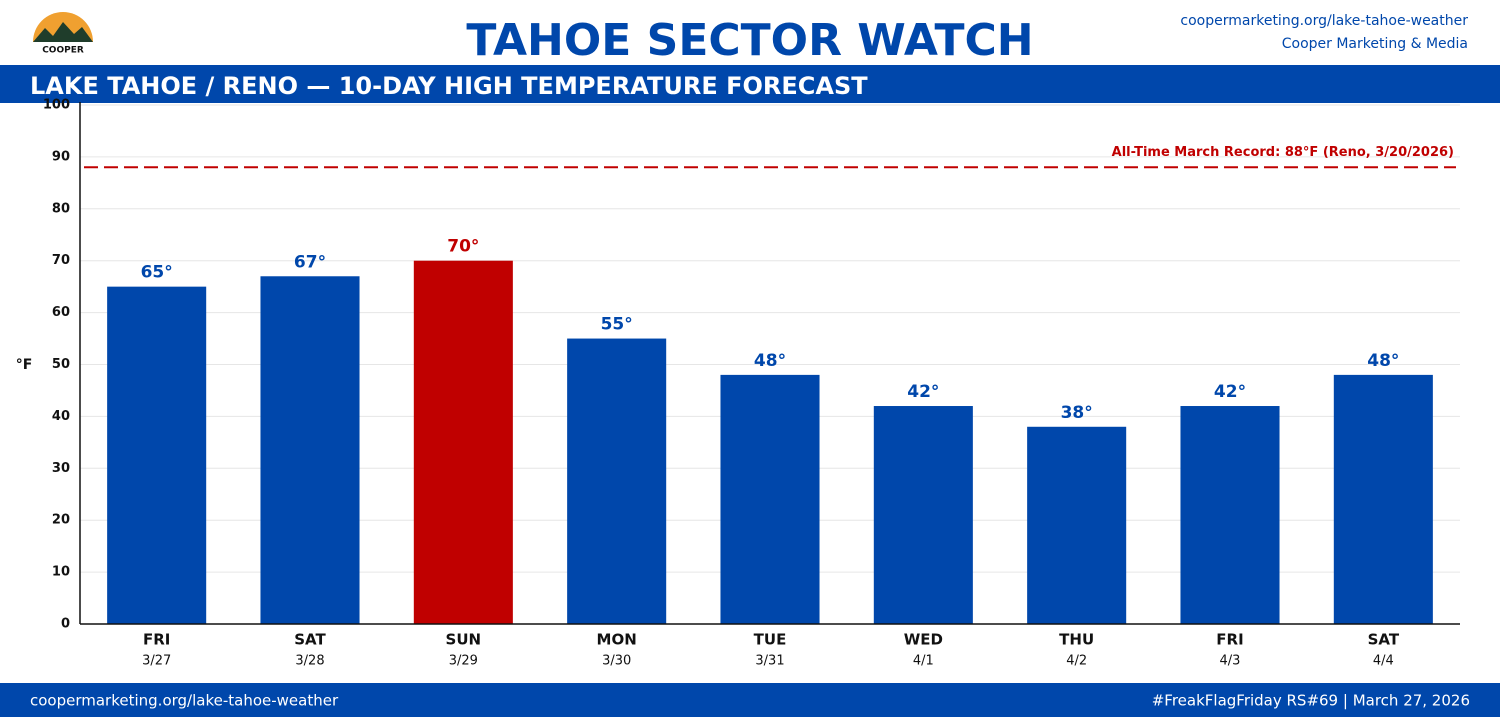  What do you see at coordinates (157, 273) in the screenshot?
I see `value-label: 65°` at bounding box center [157, 273].